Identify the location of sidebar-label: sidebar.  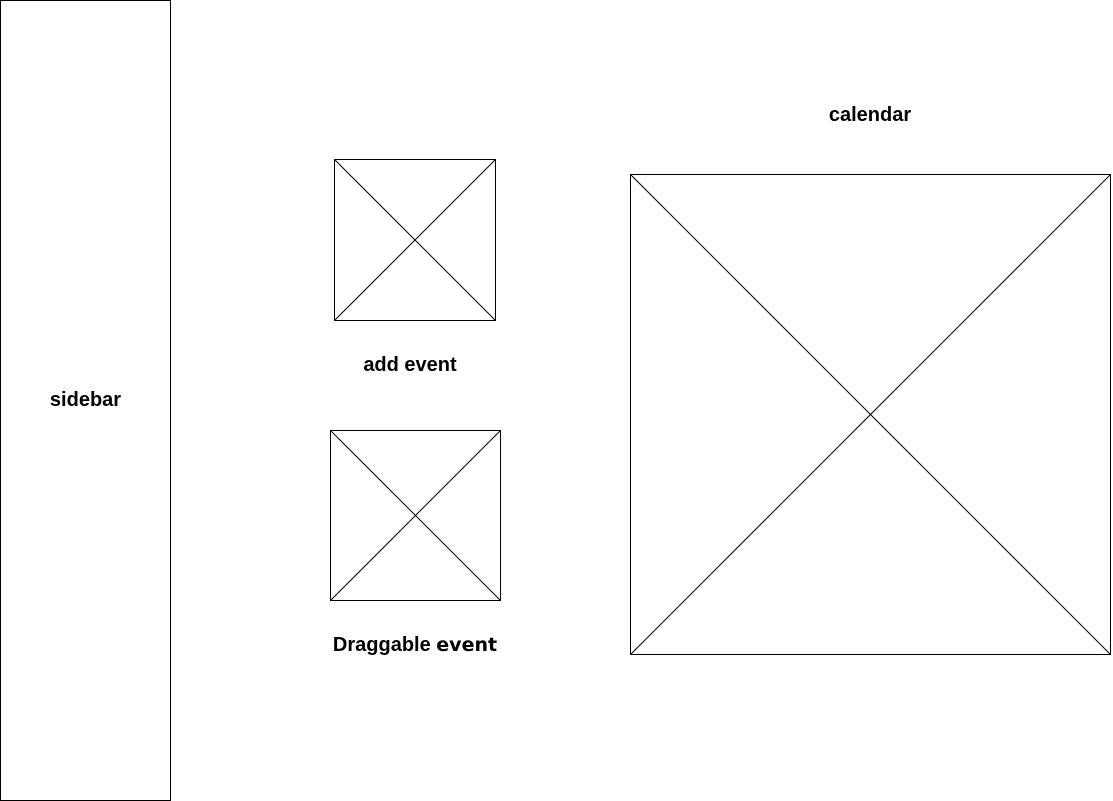
(85, 400).